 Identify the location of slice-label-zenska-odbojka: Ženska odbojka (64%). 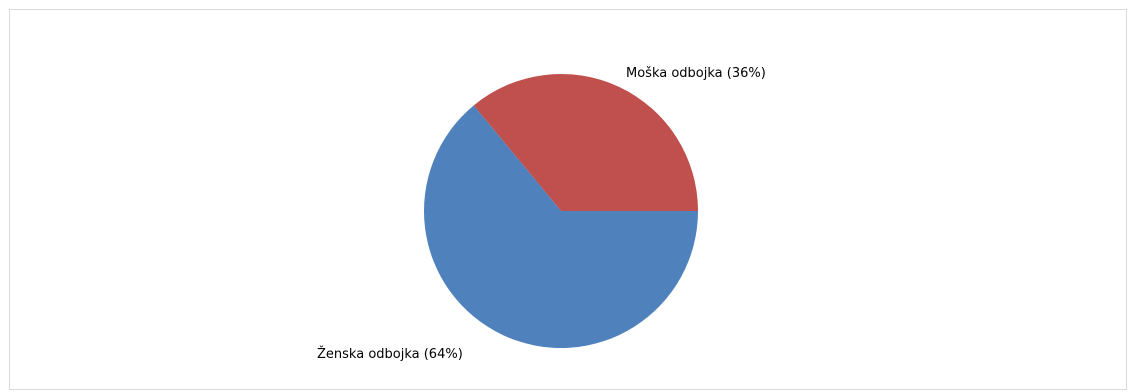
(390, 354).